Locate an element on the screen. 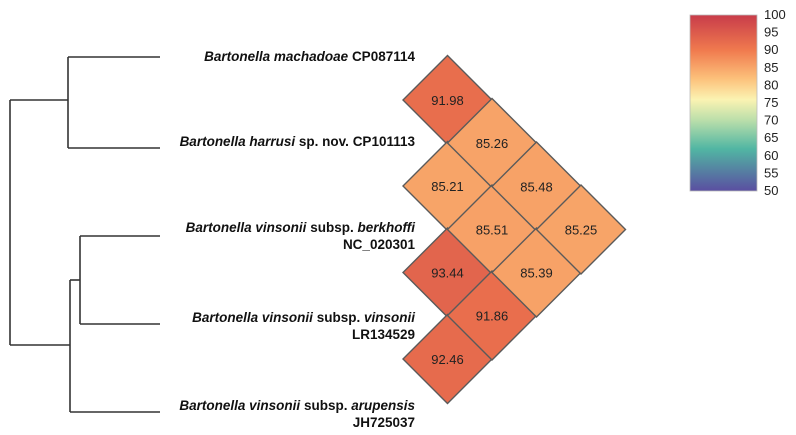  taxon-label-harrusi: Bartonella harrusi sp. nov. CP101113 is located at coordinates (297, 141).